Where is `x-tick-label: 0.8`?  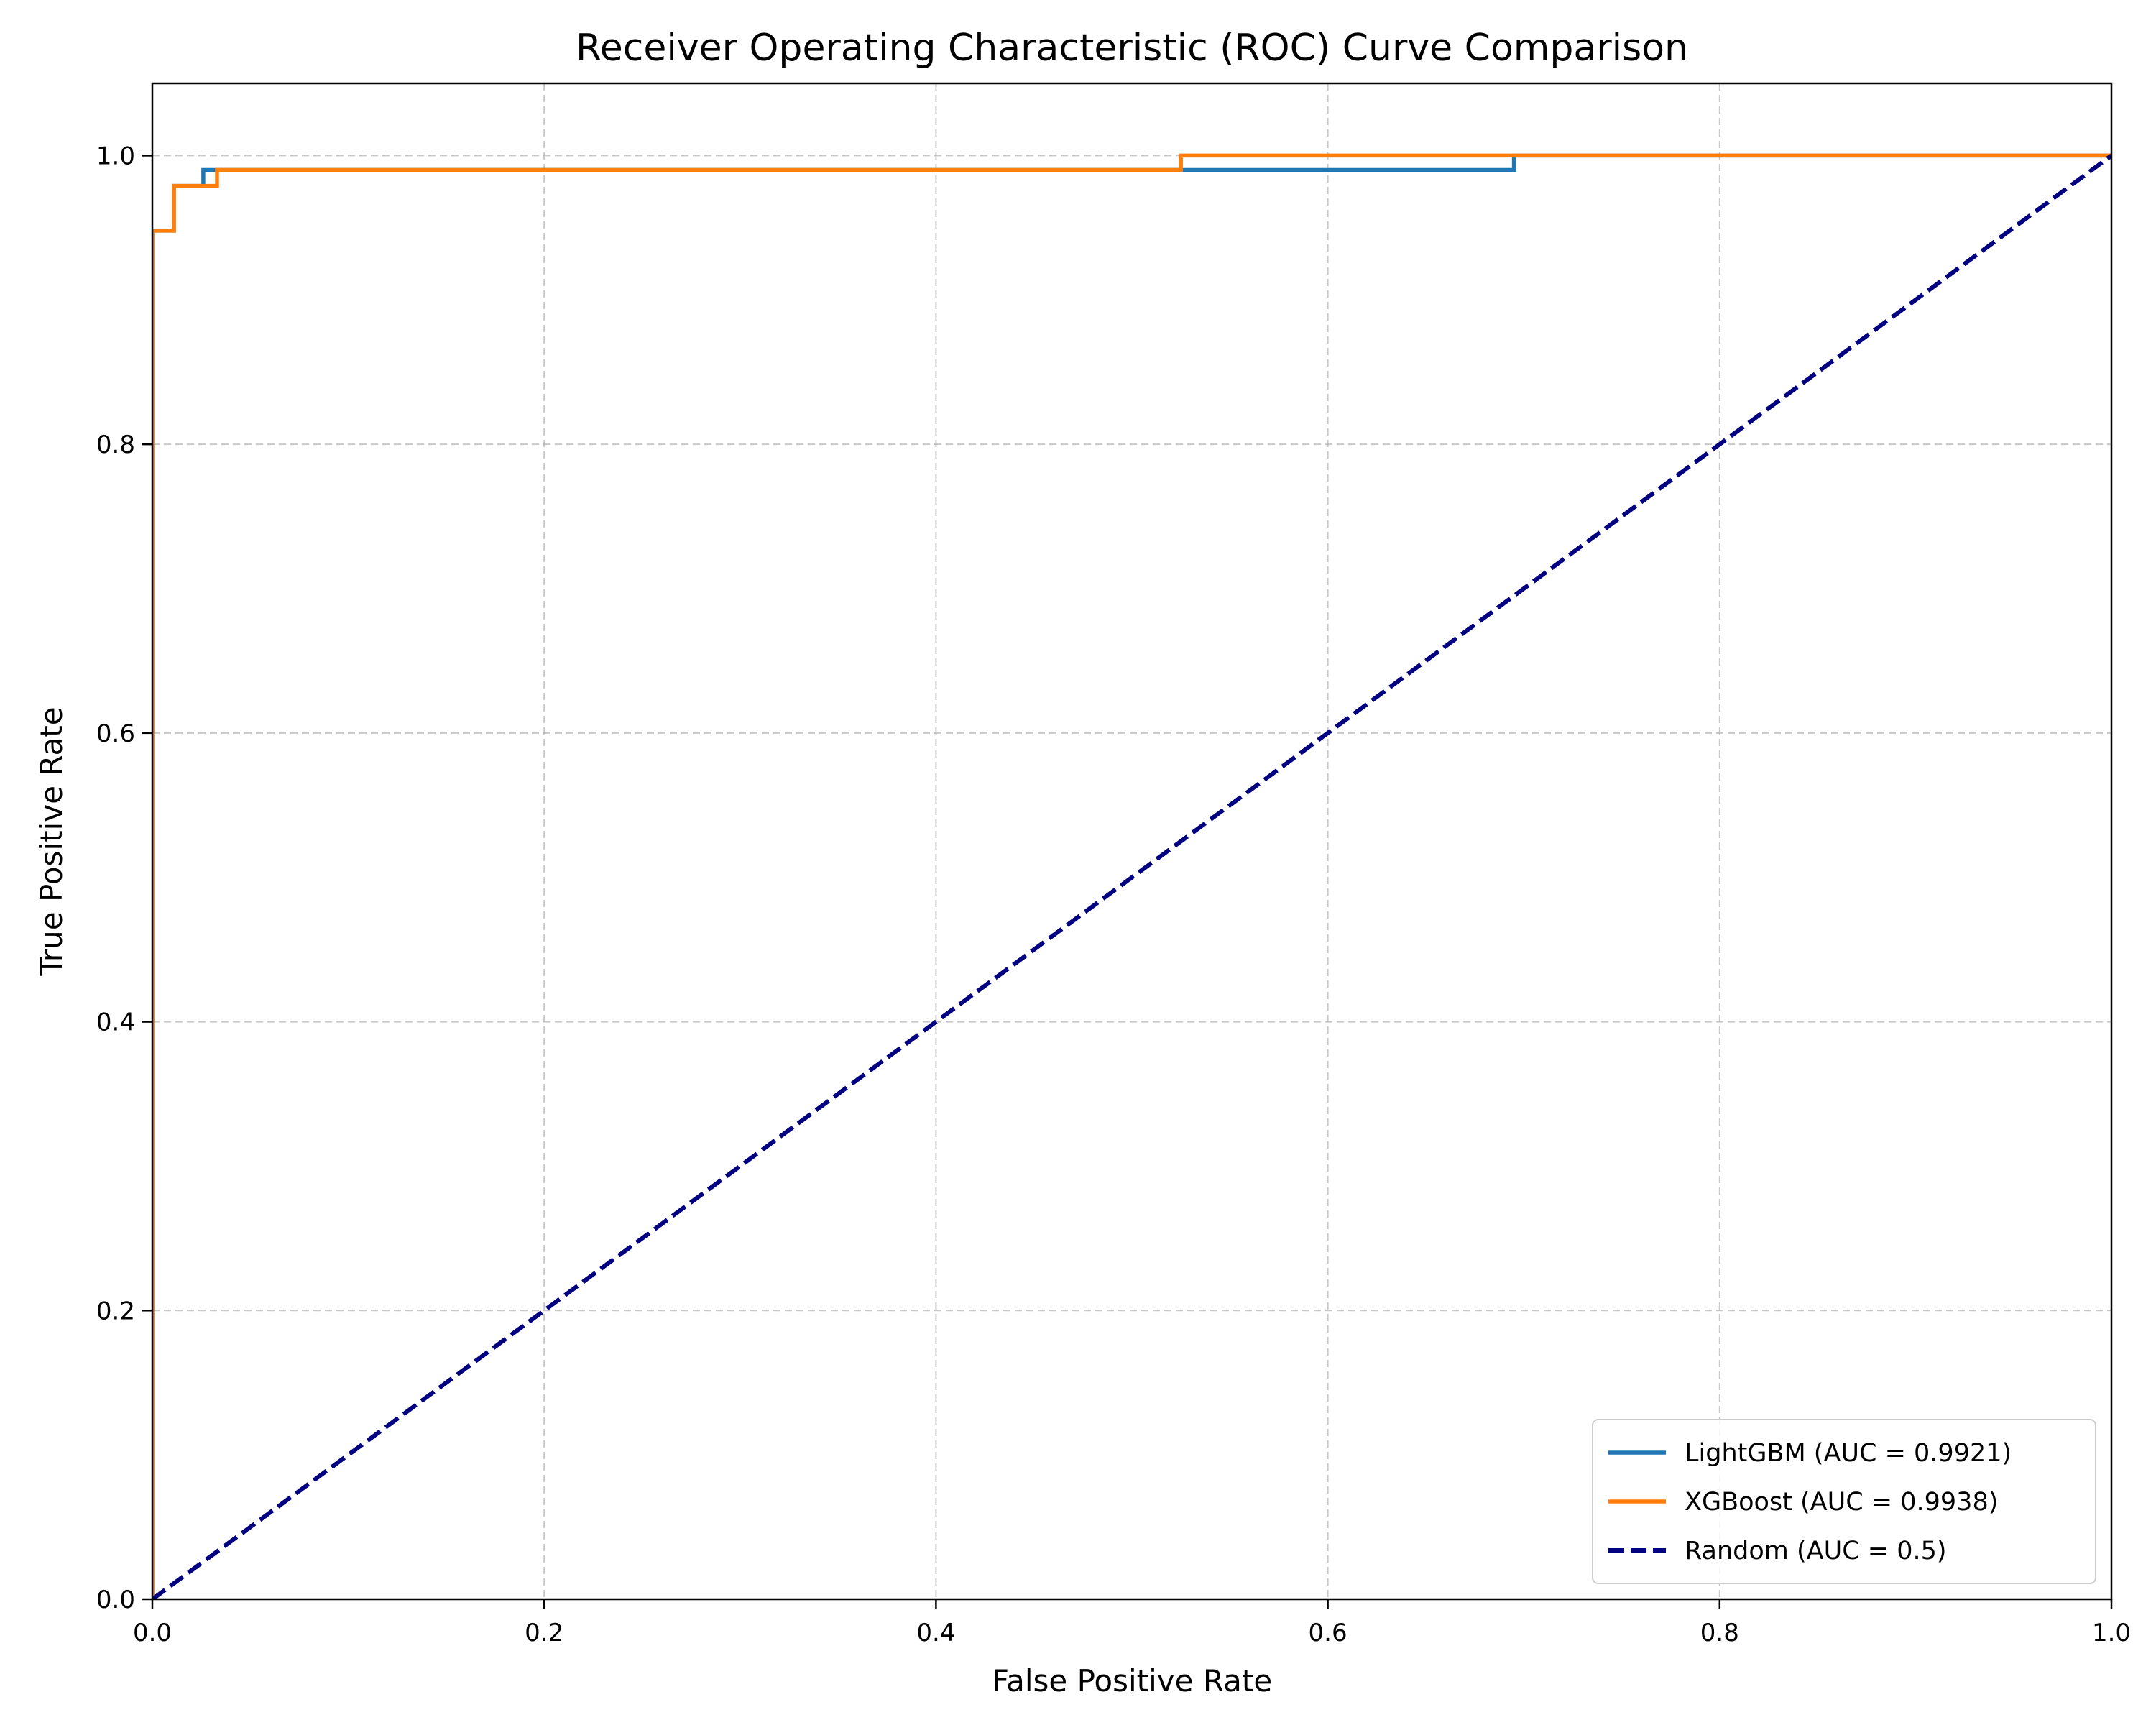 x-tick-label: 0.8 is located at coordinates (1719, 1633).